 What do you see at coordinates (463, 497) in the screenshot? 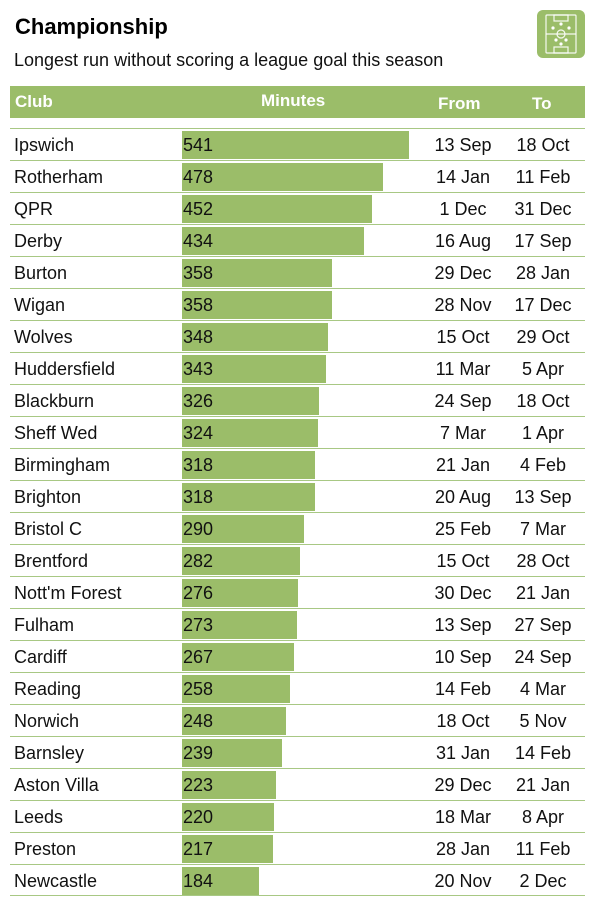
I see `from-date: 20 Aug` at bounding box center [463, 497].